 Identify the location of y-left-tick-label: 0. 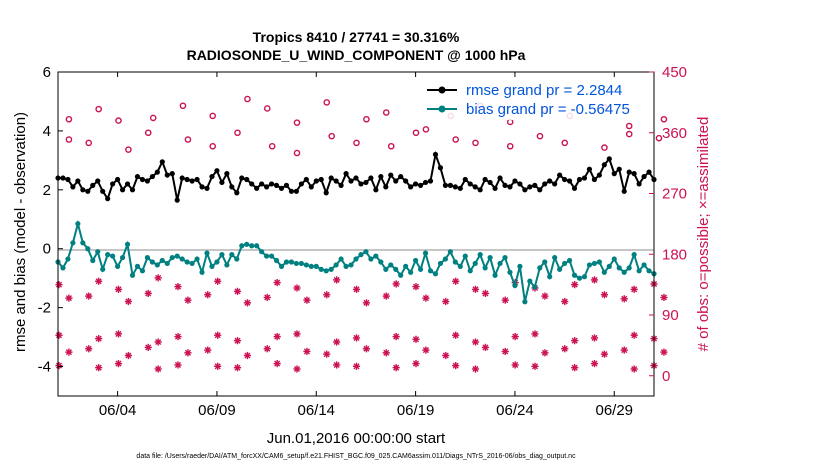
(47, 249).